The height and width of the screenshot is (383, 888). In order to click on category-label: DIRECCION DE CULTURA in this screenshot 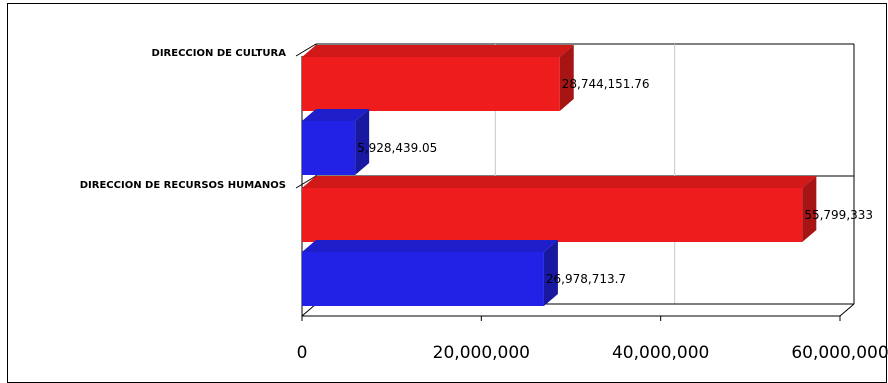, I will do `click(219, 53)`.